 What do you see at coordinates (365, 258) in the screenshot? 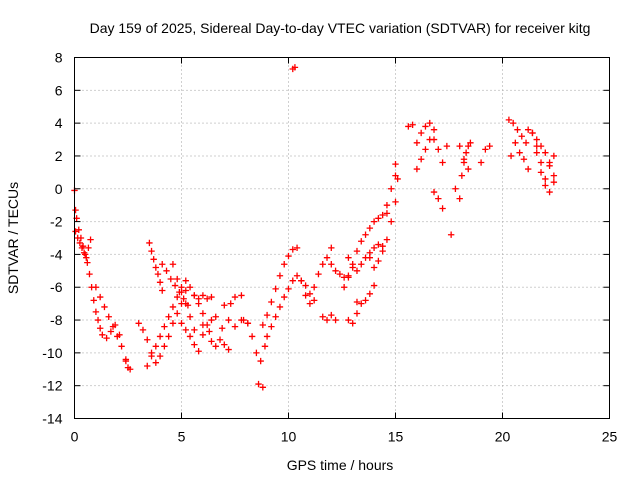
I see `series-Y` at bounding box center [365, 258].